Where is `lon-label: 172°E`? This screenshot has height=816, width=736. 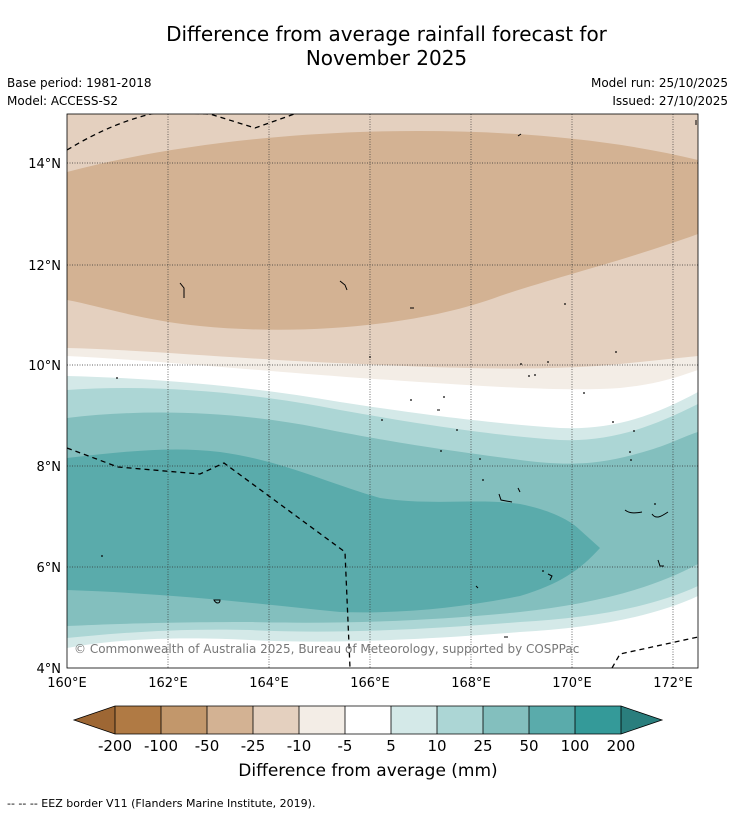
lon-label: 172°E is located at coordinates (673, 683).